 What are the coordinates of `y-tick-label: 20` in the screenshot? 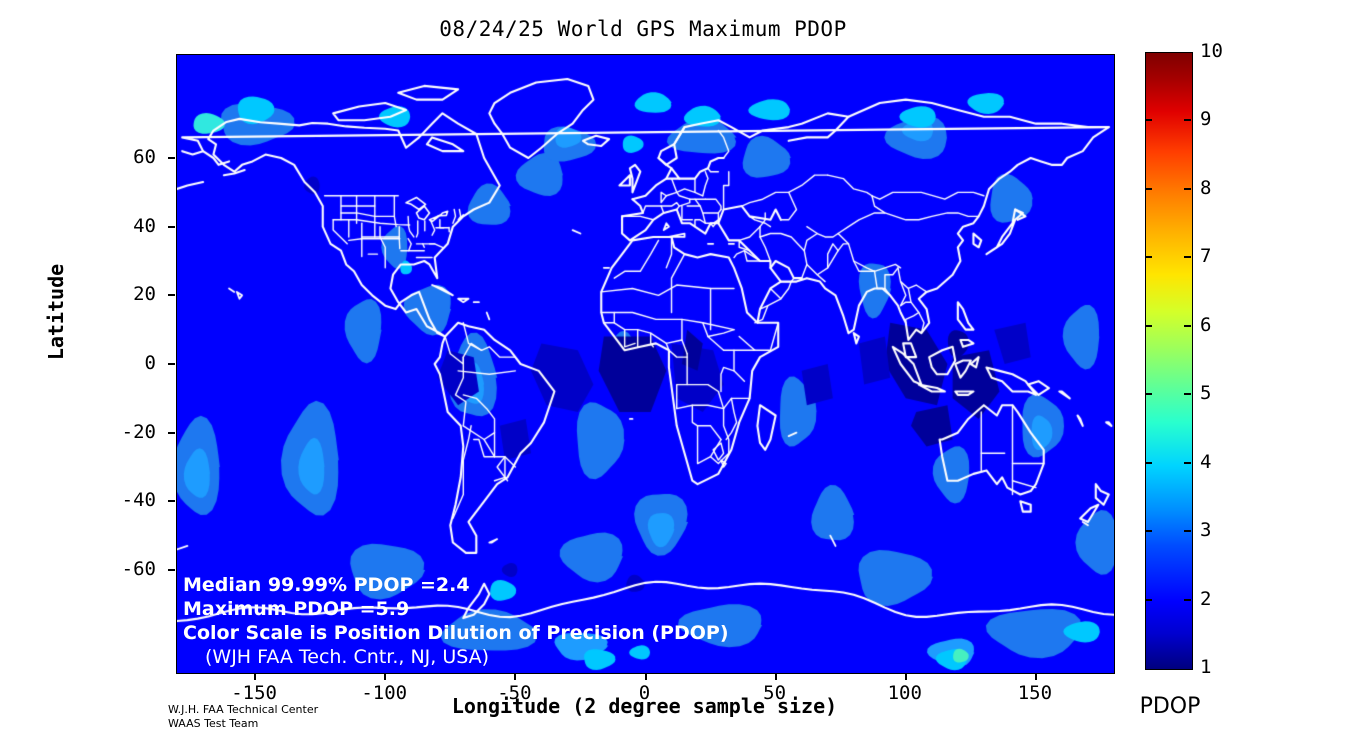 It's located at (144, 294).